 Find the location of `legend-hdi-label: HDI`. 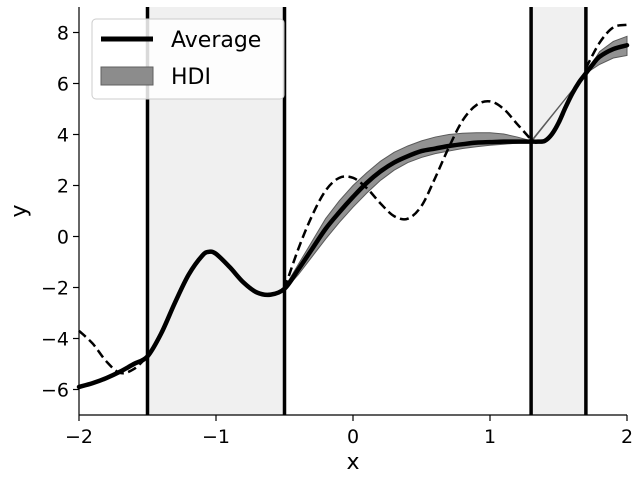

legend-hdi-label: HDI is located at coordinates (191, 77).